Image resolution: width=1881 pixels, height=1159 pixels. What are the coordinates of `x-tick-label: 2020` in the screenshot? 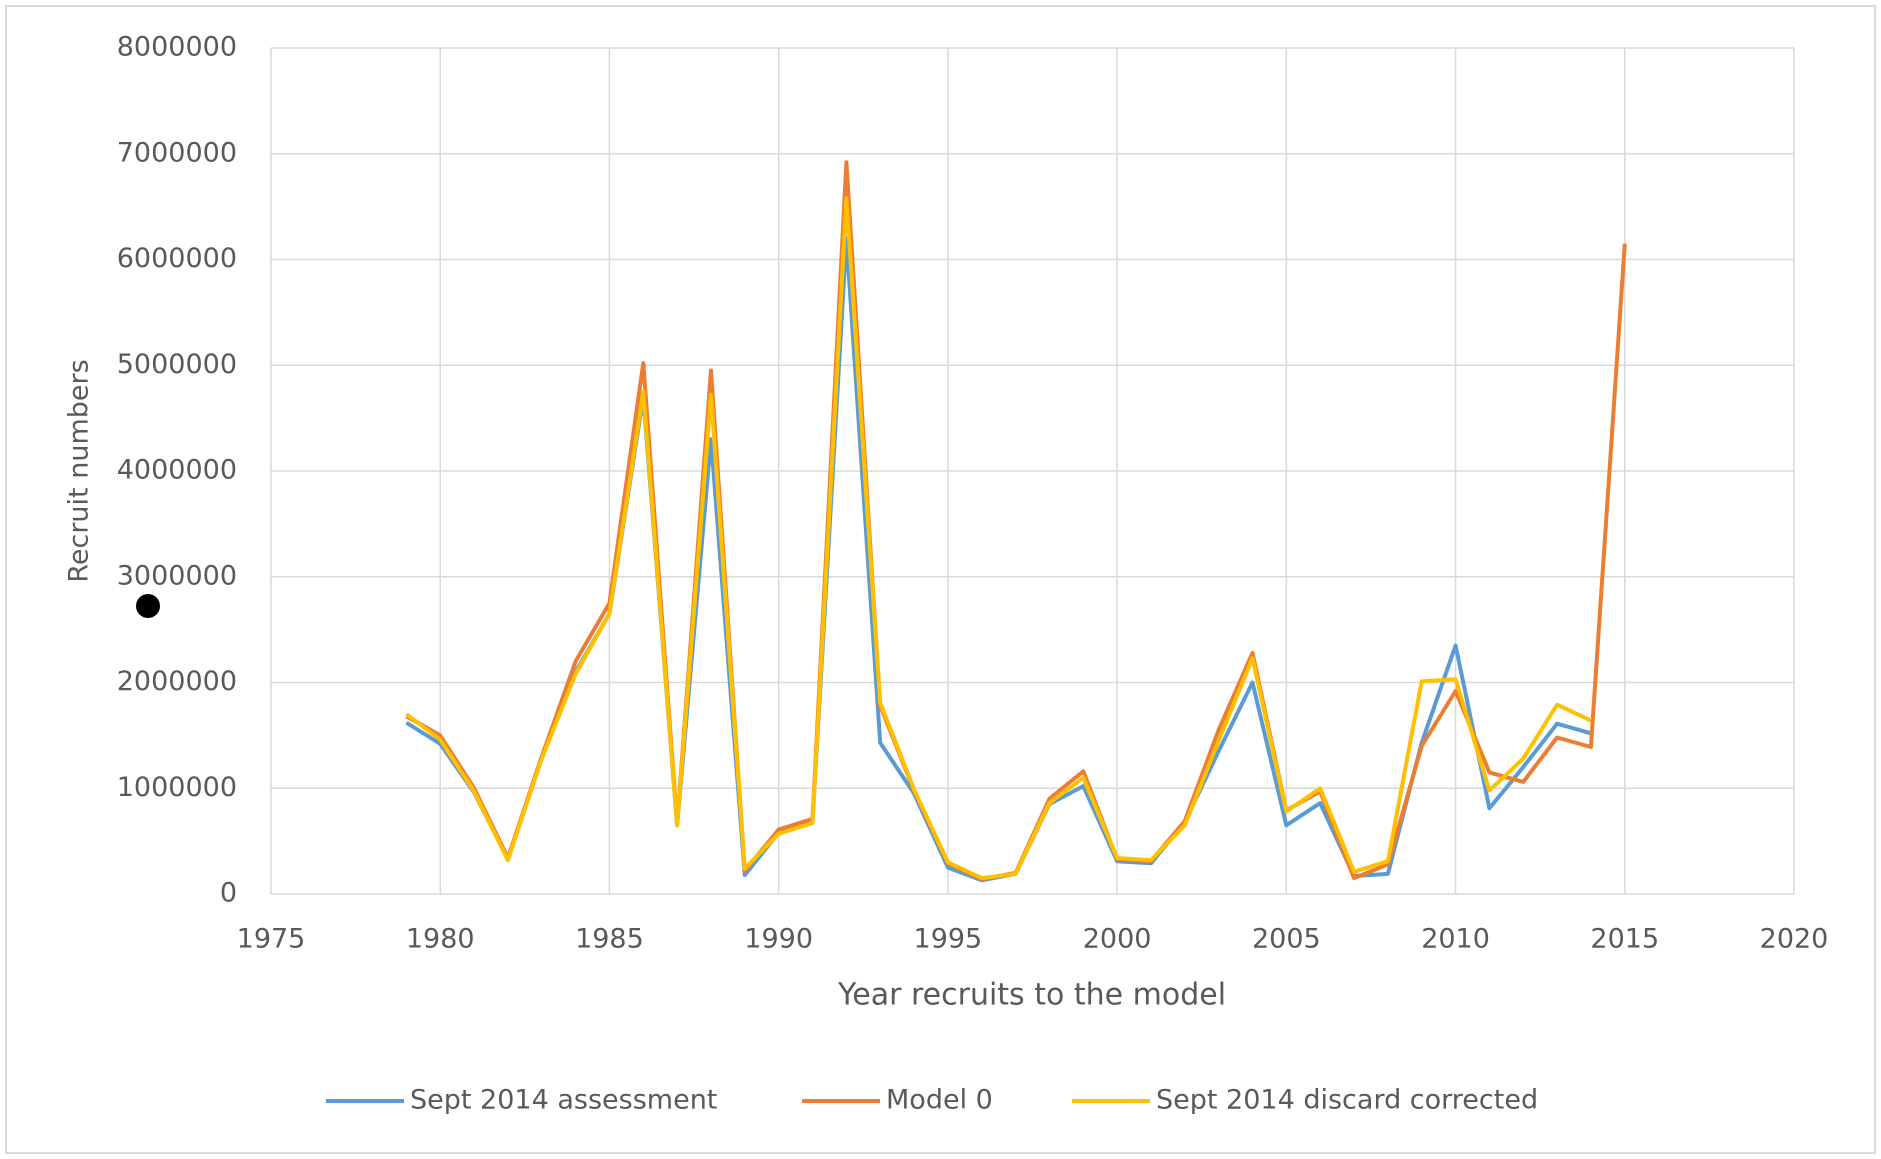 It's located at (1794, 939).